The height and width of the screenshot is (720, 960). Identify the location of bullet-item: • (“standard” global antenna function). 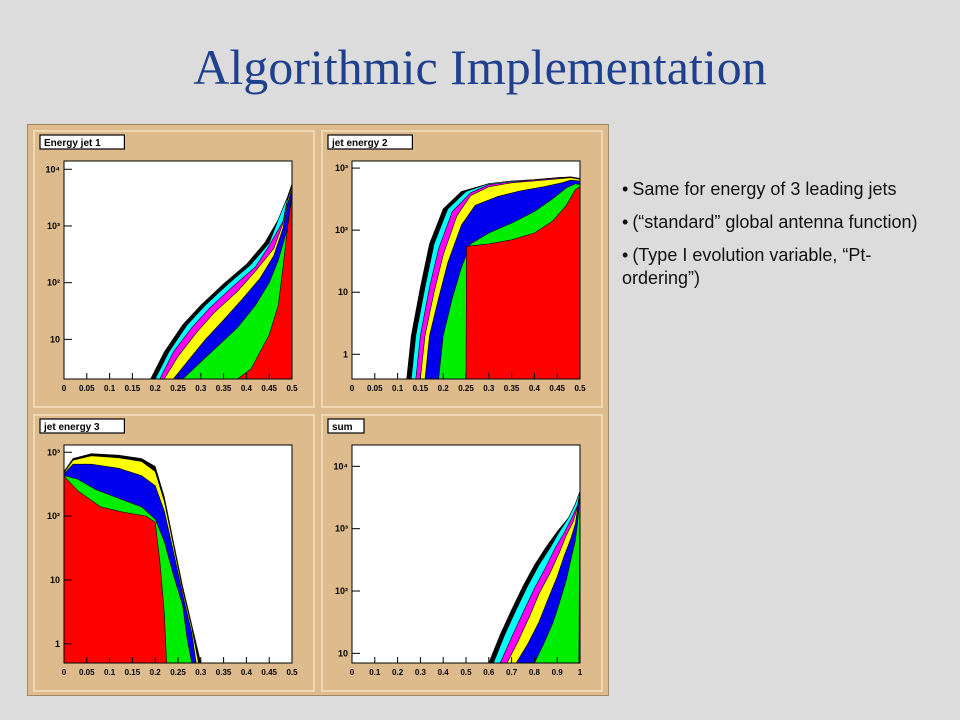
(770, 222).